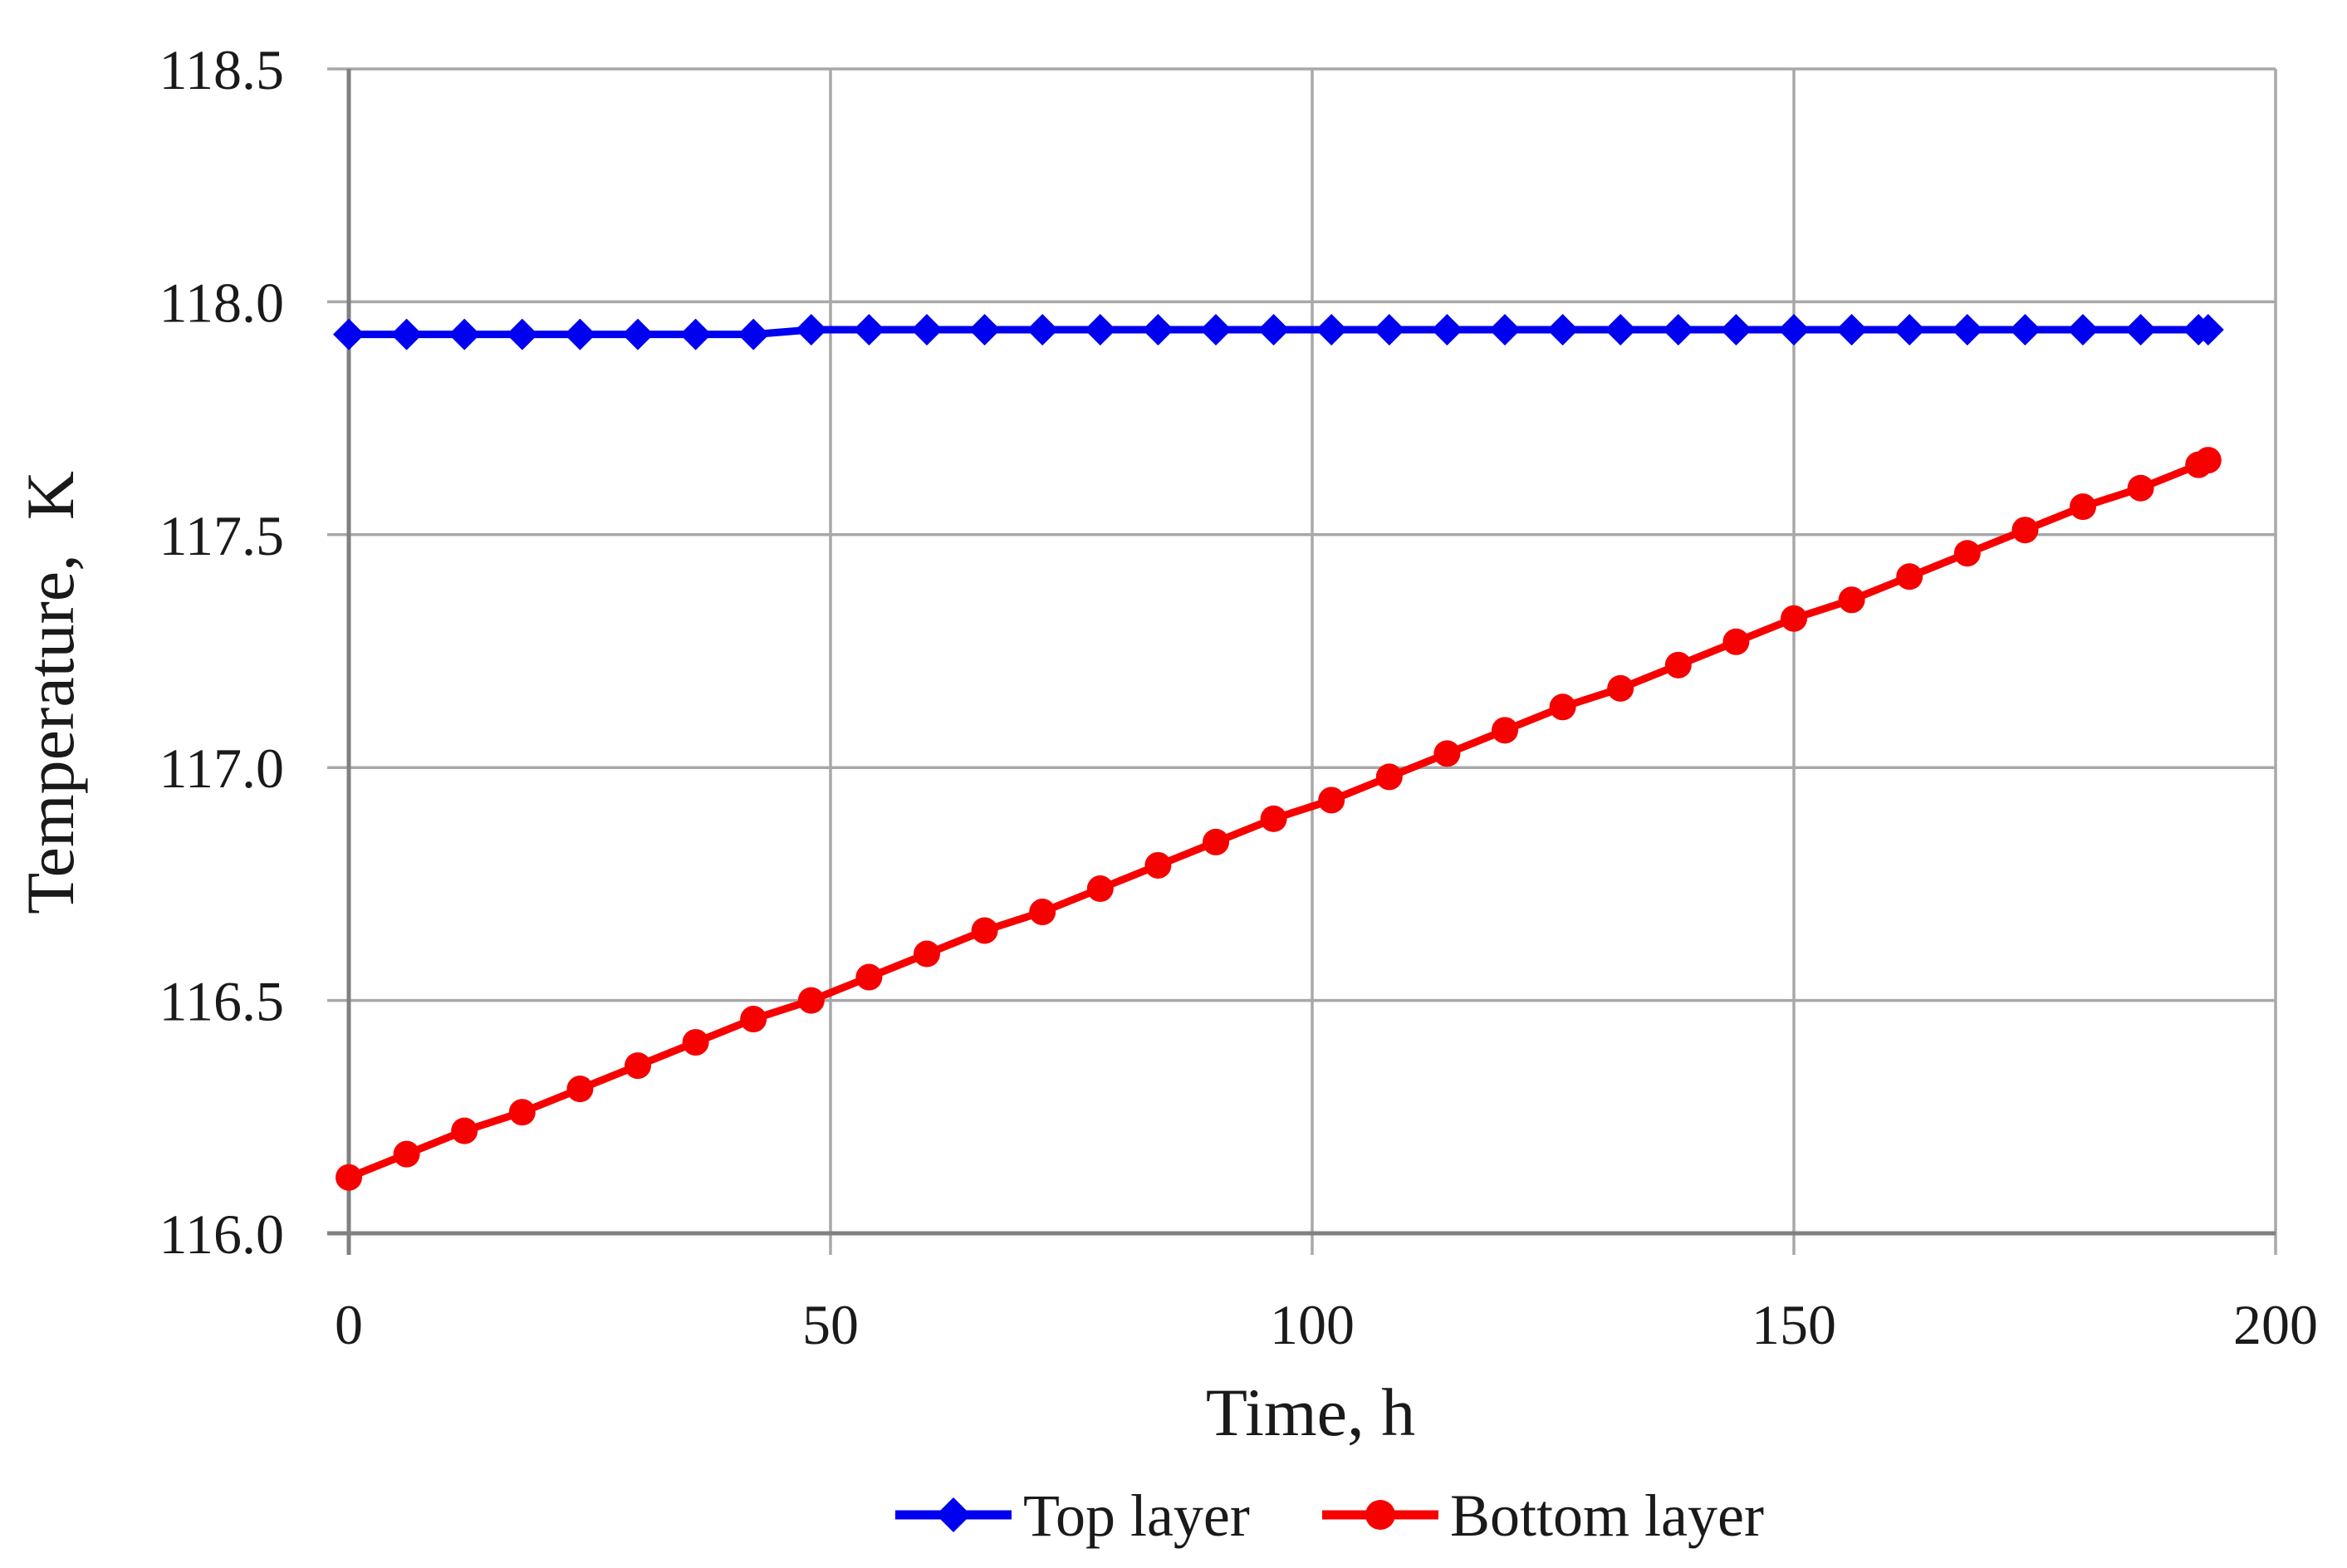 This screenshot has height=1568, width=2347. What do you see at coordinates (221, 1001) in the screenshot?
I see `y-tick-label: 116.5` at bounding box center [221, 1001].